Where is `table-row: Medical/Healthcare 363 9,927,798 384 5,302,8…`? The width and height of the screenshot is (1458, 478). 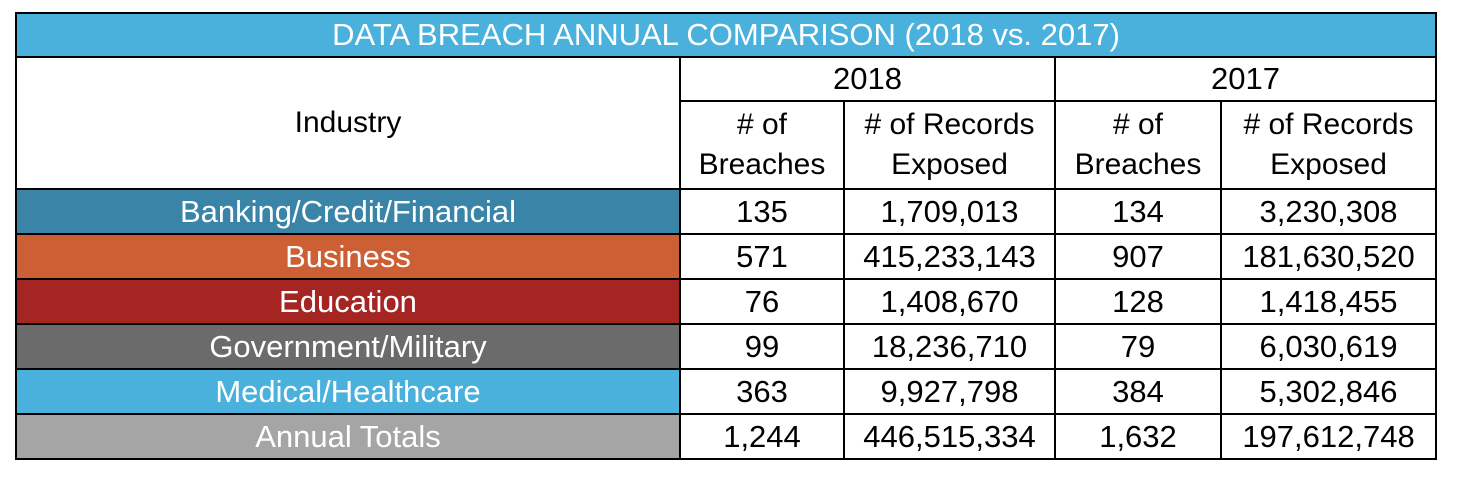
table-row: Medical/Healthcare 363 9,927,798 384 5,302,8… is located at coordinates (726, 391).